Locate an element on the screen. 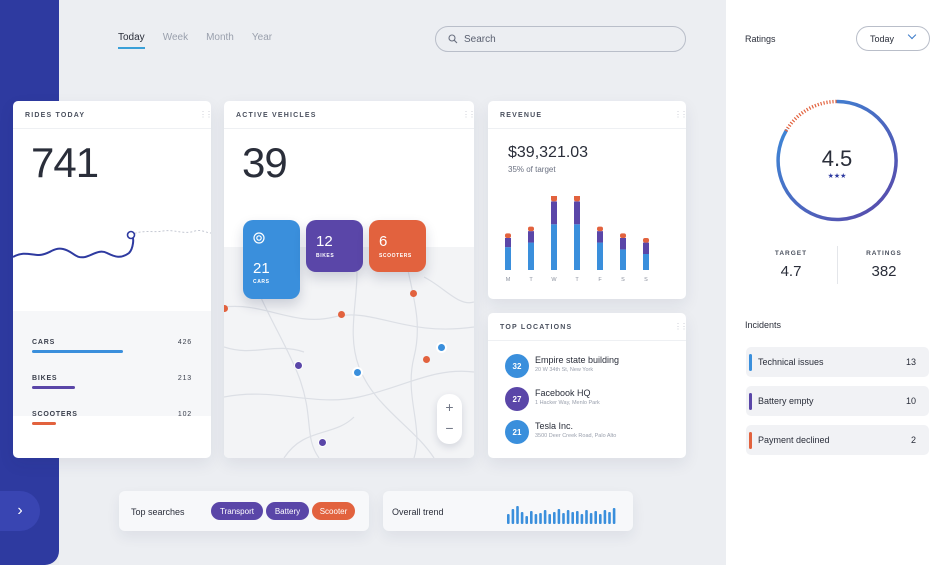  location-name: Facebook HQ is located at coordinates (563, 393).